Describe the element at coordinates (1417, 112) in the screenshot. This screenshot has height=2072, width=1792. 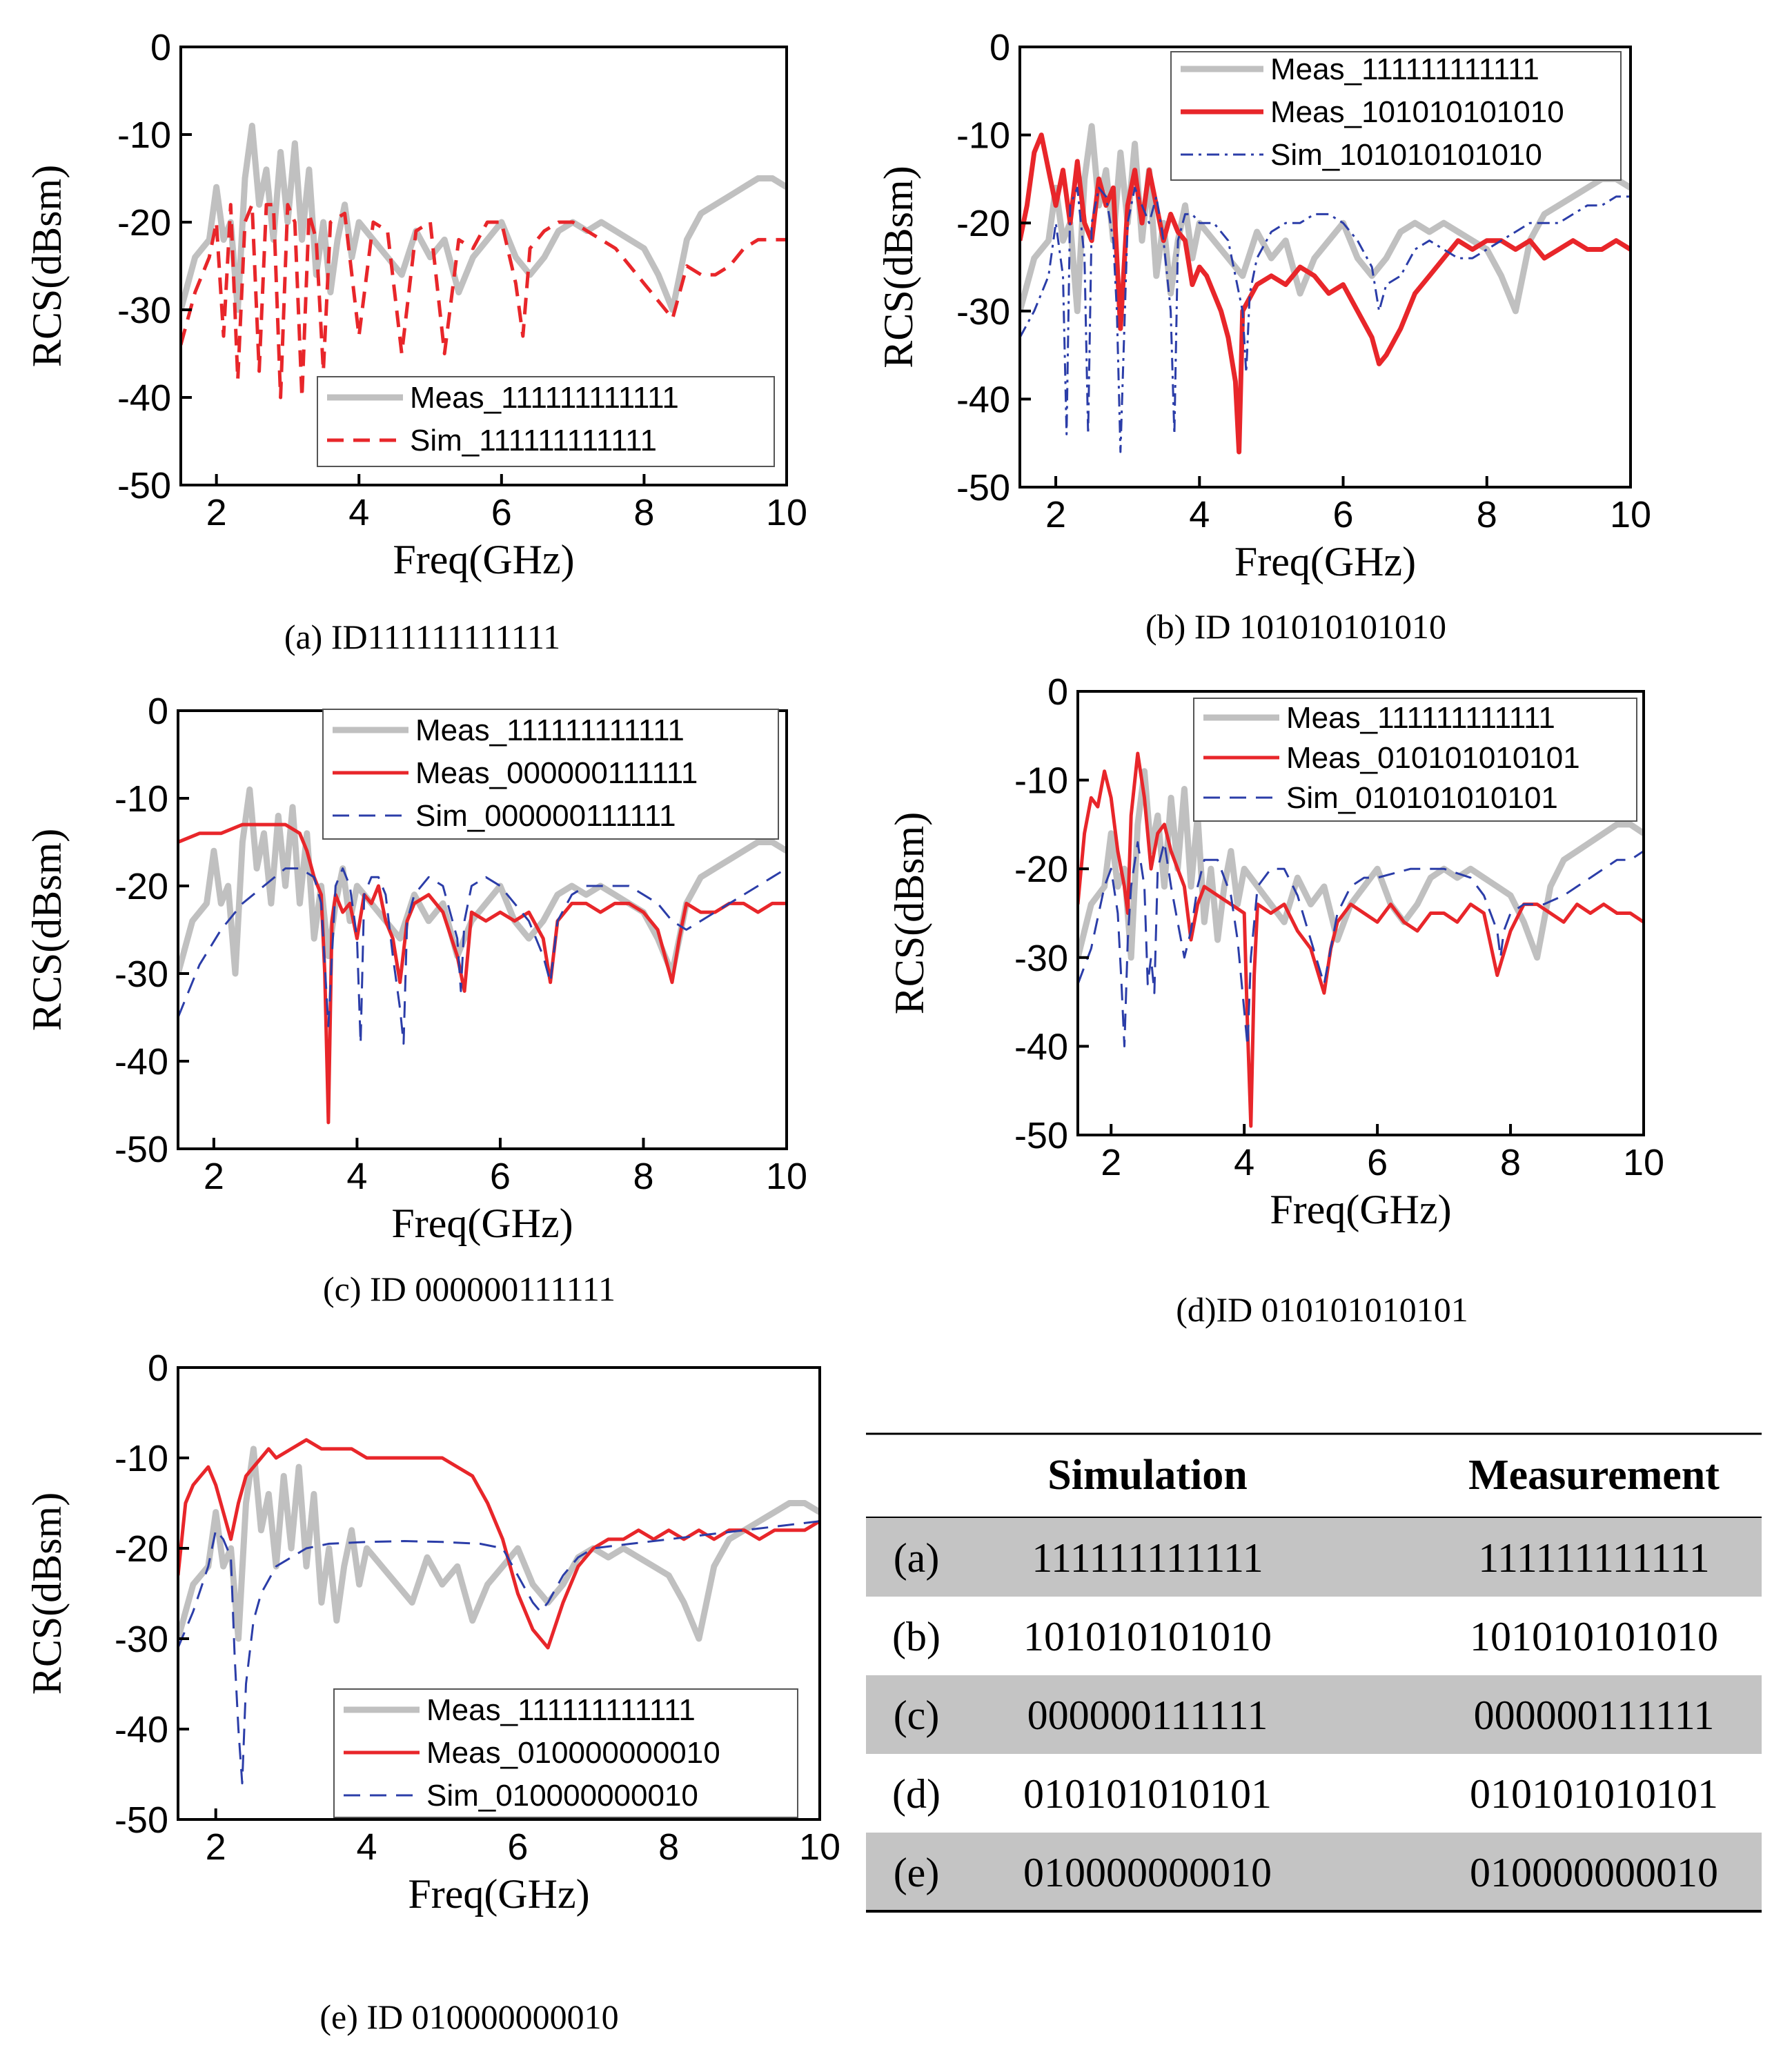
I see `legend-label: Meas_101010101010` at that location.